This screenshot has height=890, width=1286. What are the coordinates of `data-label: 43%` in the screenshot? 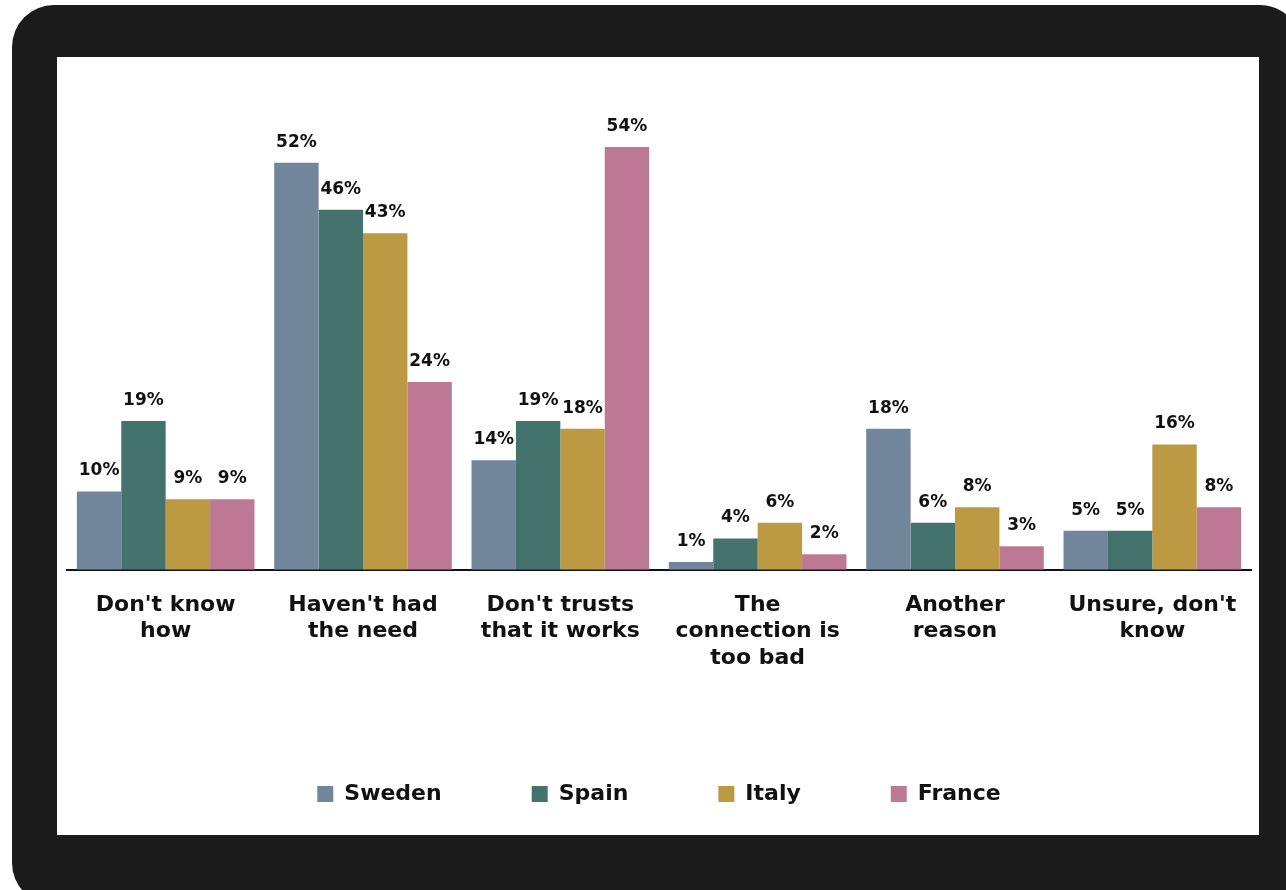 It's located at (385, 211).